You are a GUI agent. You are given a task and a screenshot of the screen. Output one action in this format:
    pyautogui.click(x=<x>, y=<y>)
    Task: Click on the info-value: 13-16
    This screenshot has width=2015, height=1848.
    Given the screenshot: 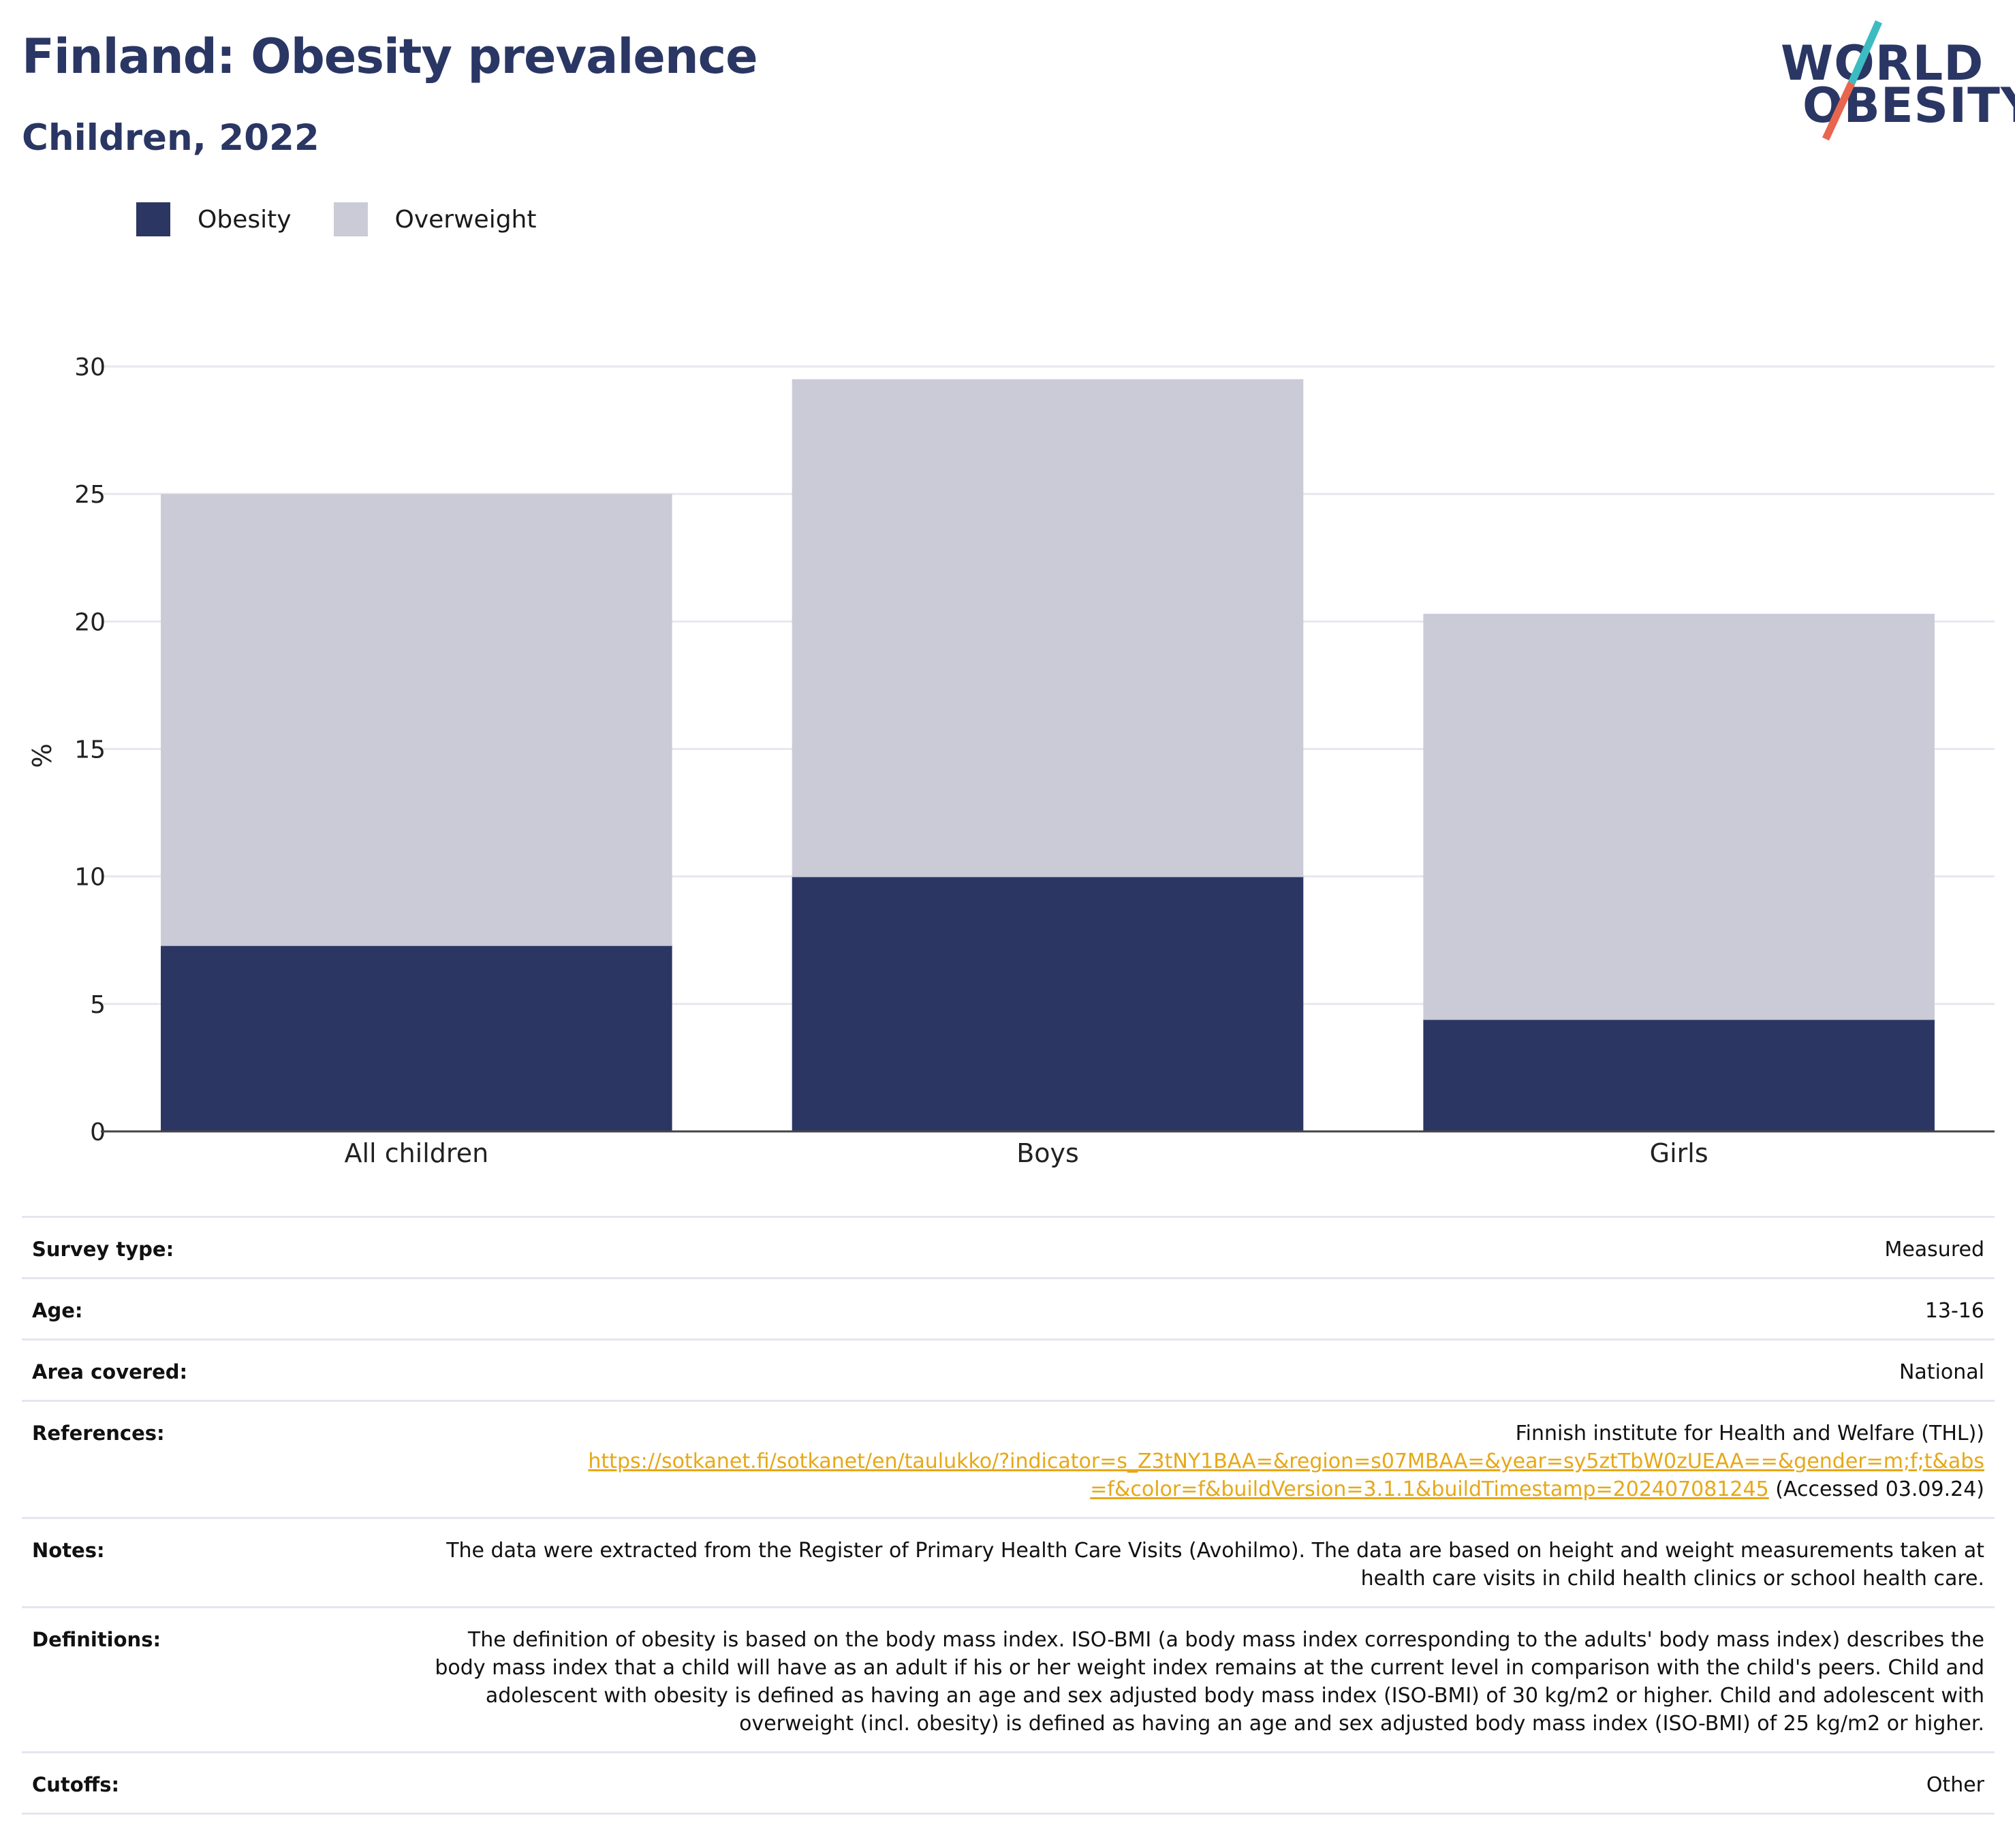 What is the action you would take?
    pyautogui.click(x=1954, y=1311)
    